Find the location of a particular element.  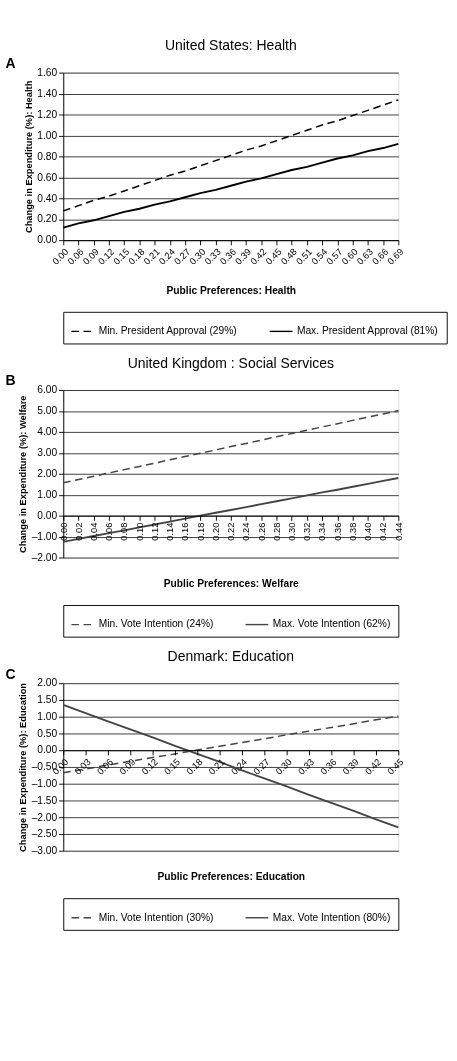

legend-label: Min. Vote Intention (24%) is located at coordinates (156, 624).